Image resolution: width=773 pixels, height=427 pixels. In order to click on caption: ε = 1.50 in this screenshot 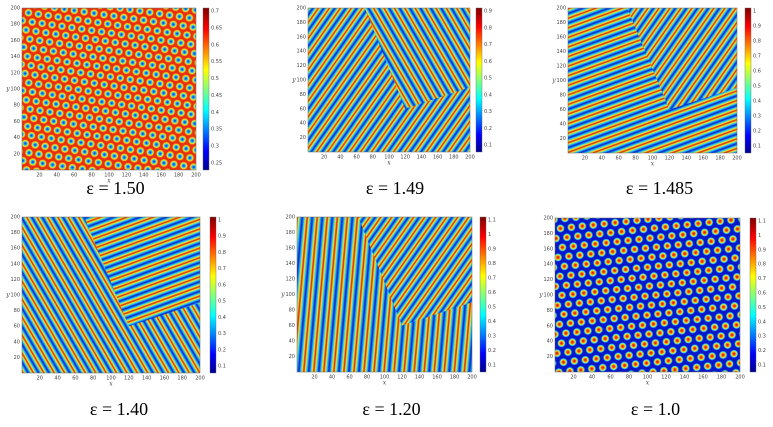, I will do `click(115, 188)`.